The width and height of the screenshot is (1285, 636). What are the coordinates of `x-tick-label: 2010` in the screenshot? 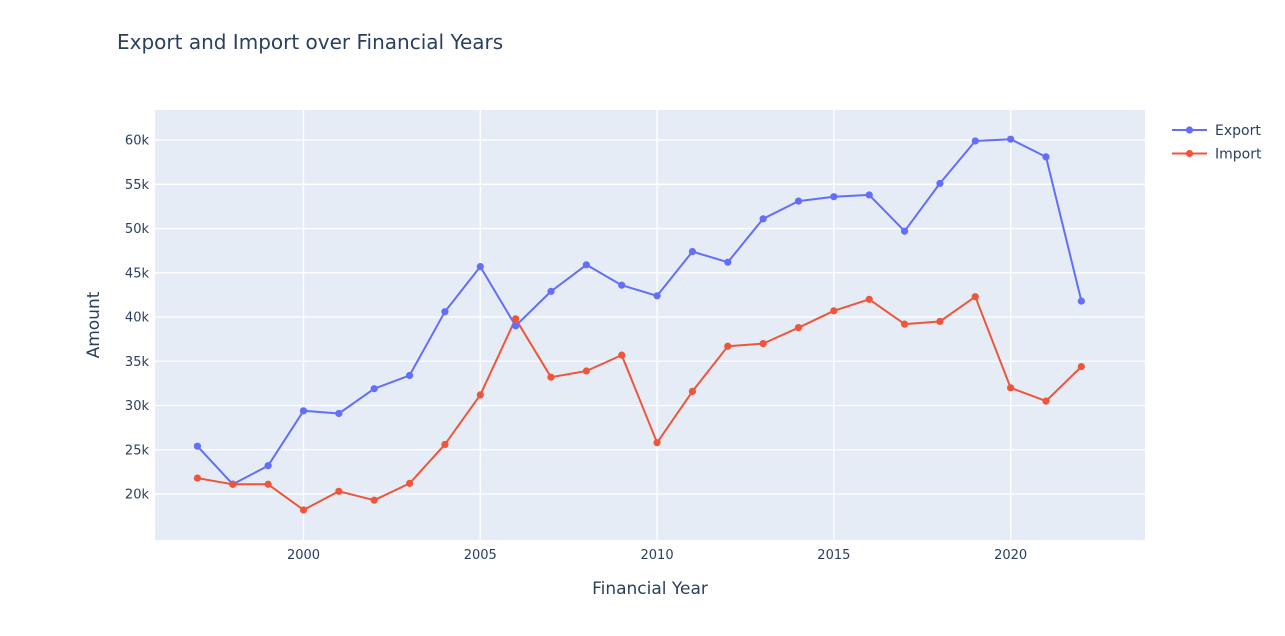 It's located at (657, 555).